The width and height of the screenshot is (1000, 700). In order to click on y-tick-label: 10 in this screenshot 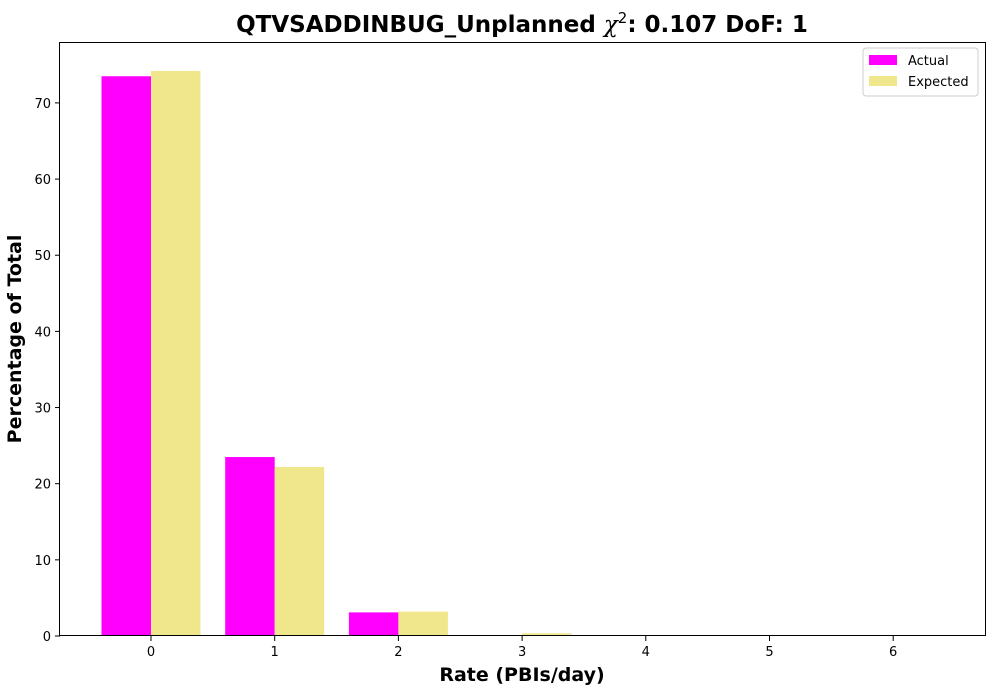, I will do `click(42, 561)`.